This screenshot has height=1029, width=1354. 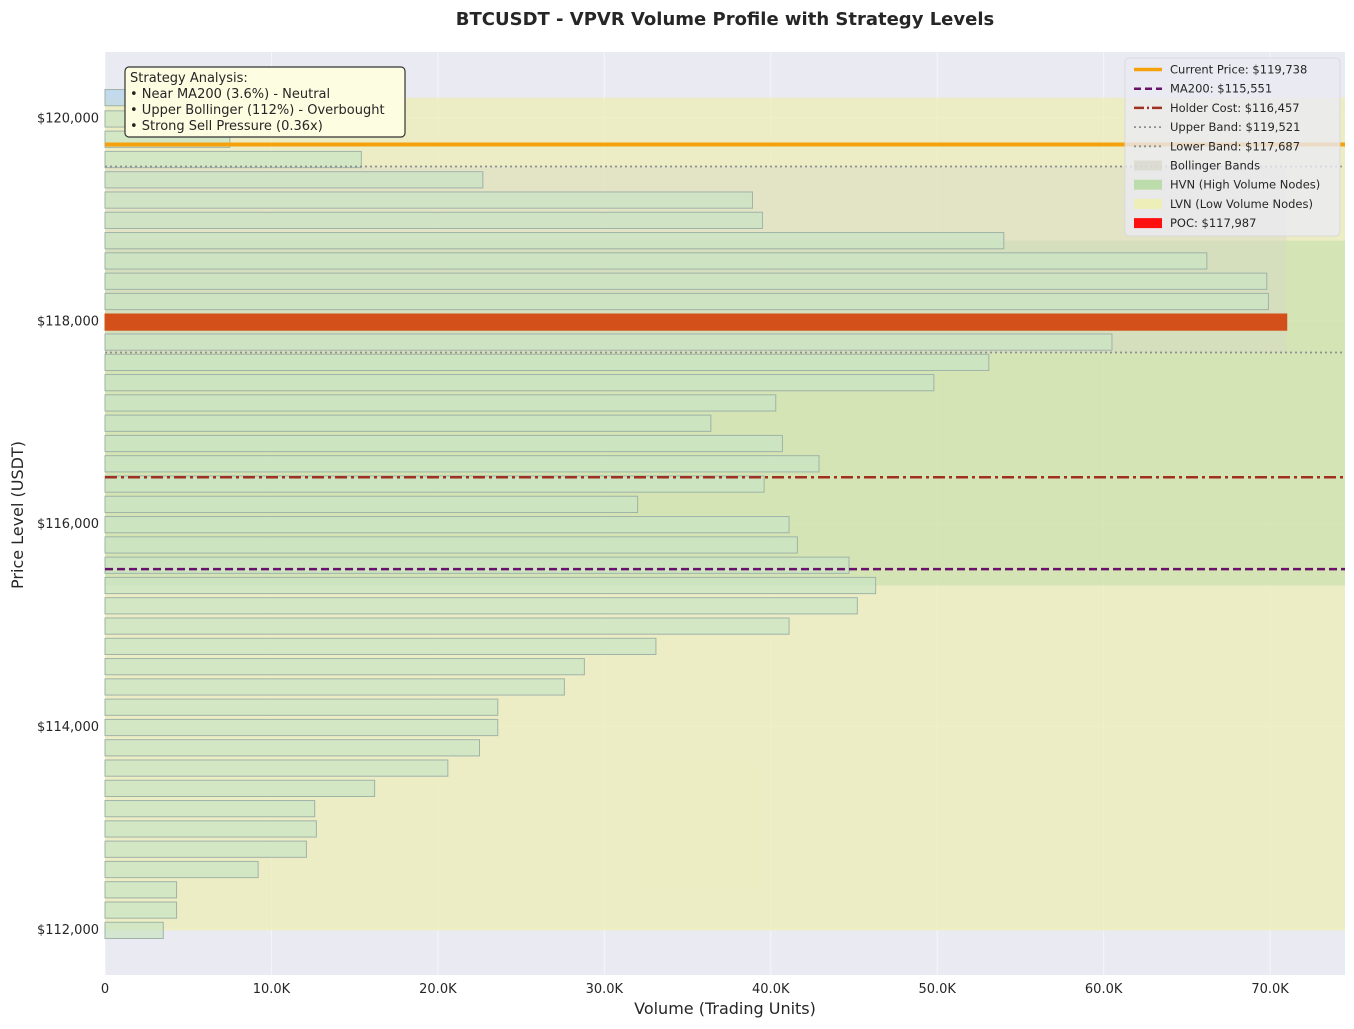 I want to click on poc-bar, so click(x=696, y=322).